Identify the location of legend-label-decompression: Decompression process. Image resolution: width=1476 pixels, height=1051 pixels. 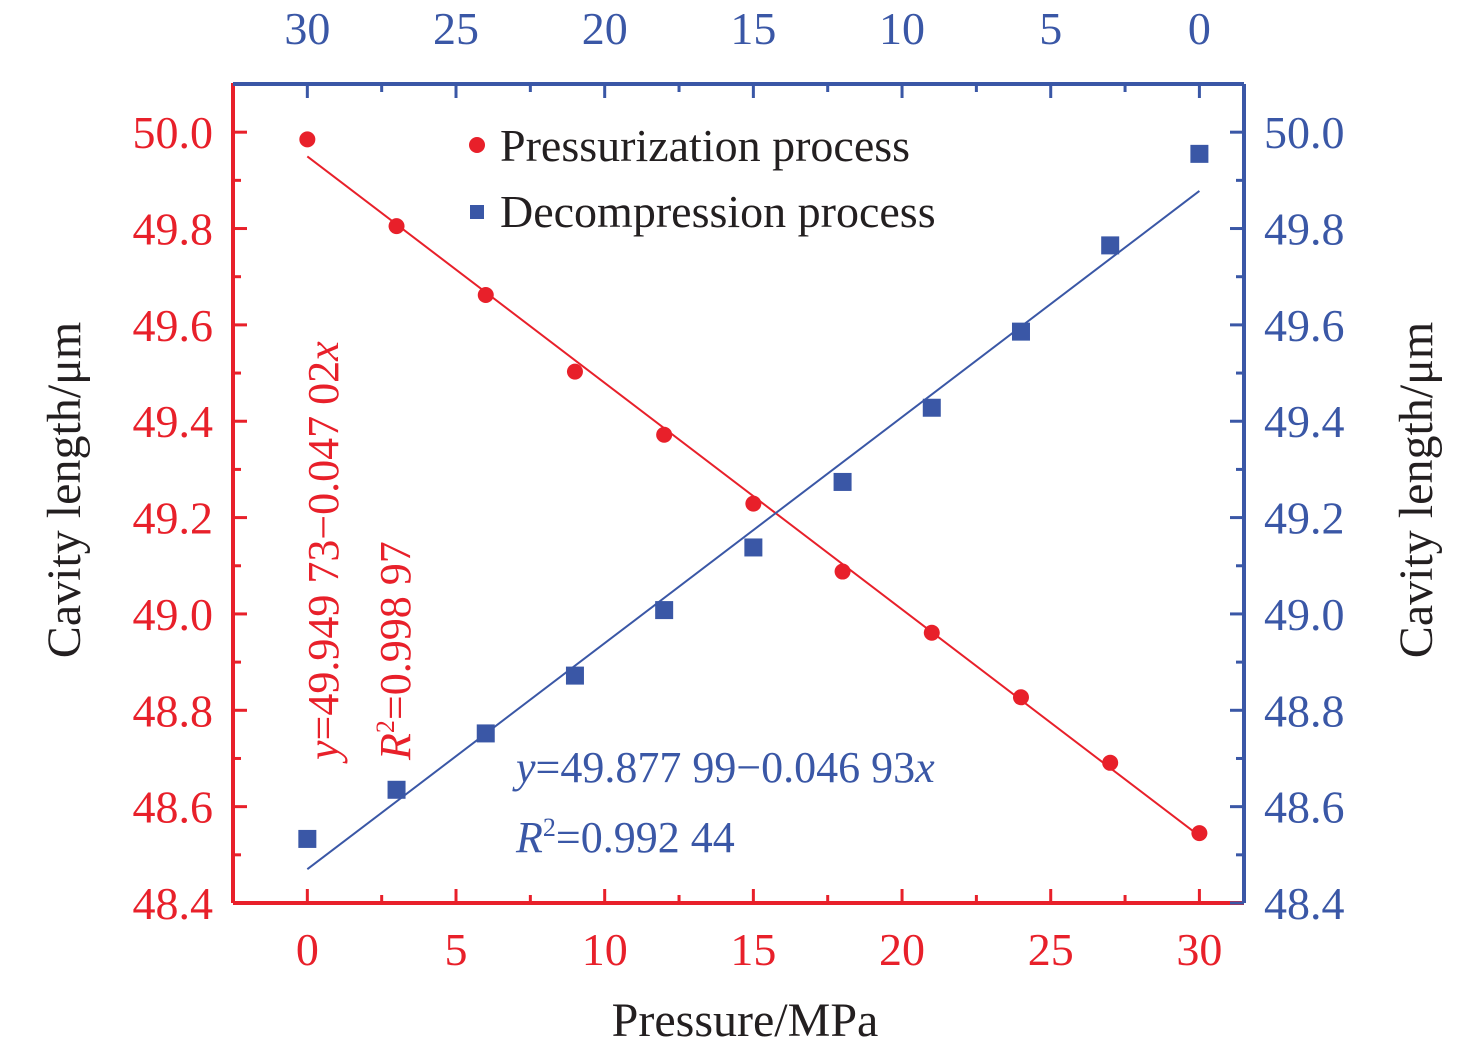
(718, 211).